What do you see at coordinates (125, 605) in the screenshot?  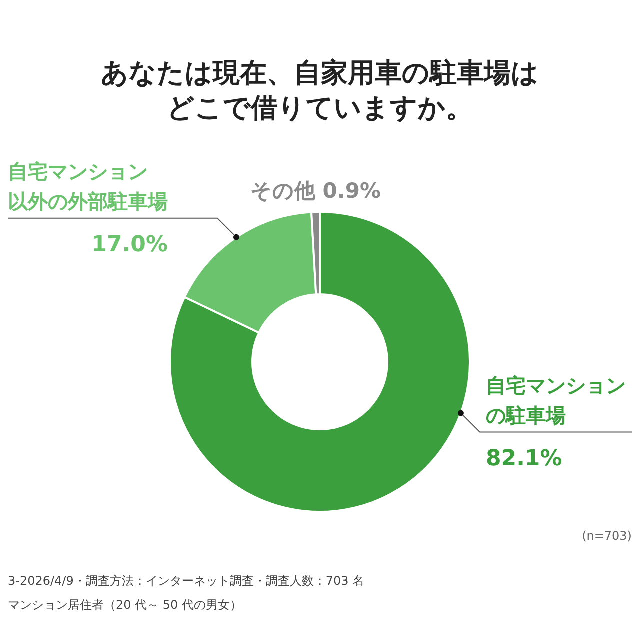 I see `annotation: マンション居住者（20 代～ 50 代の男女）` at bounding box center [125, 605].